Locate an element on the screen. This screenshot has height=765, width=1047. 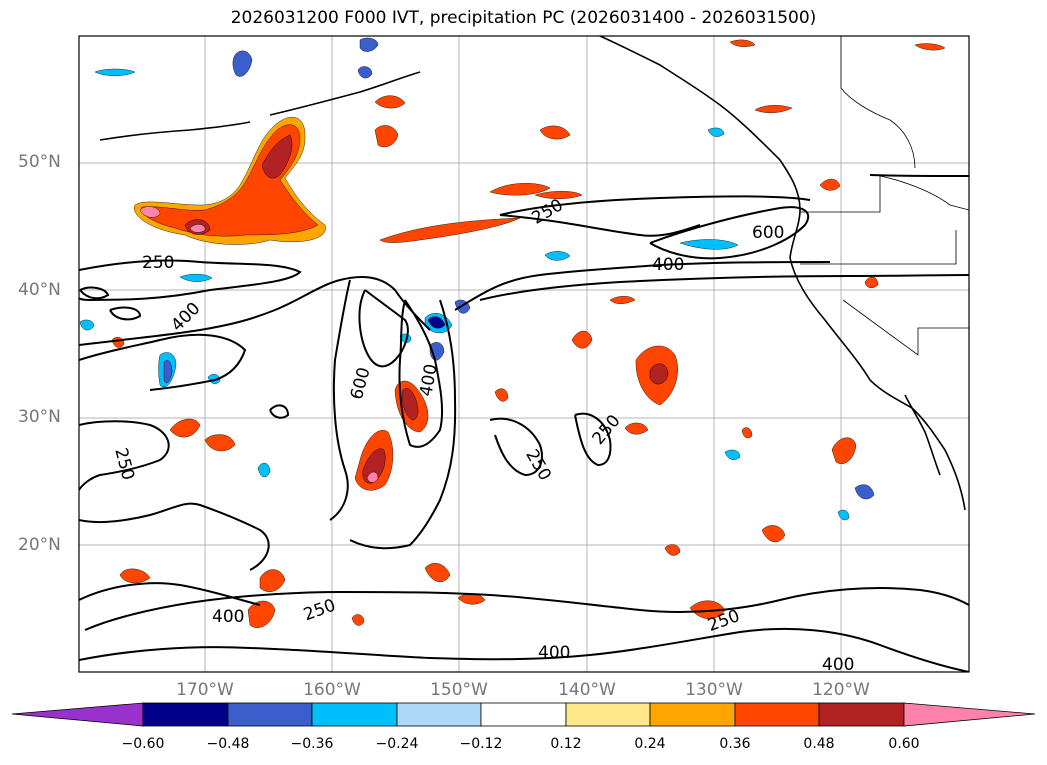
colorbar is located at coordinates (523, 714).